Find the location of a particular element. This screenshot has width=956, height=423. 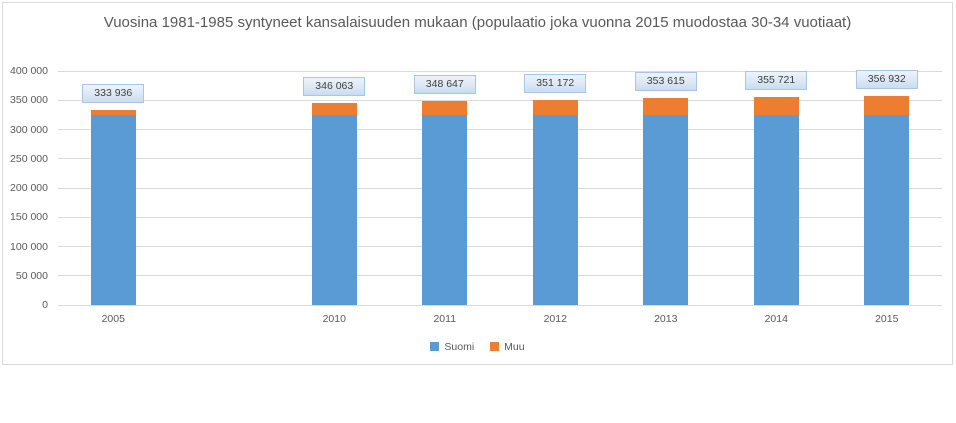

legend-item-suomi: Suomi is located at coordinates (452, 347).